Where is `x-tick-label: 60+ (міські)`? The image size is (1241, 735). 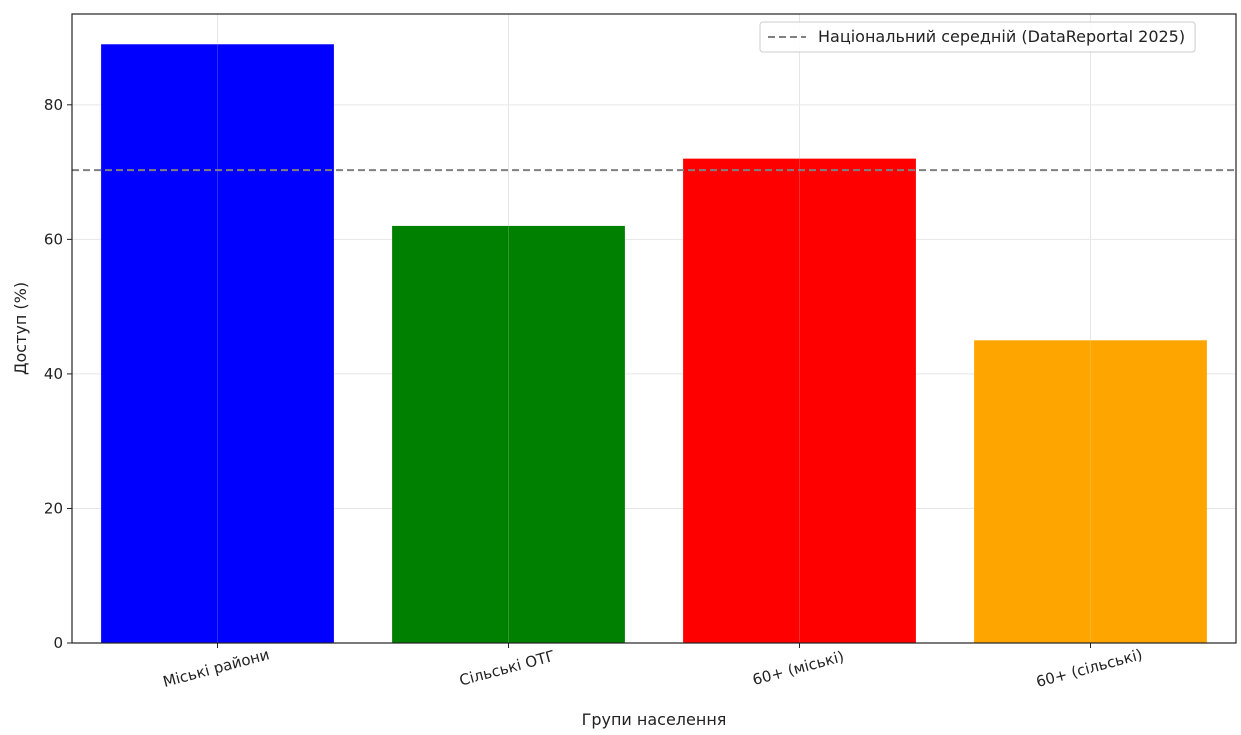 x-tick-label: 60+ (міські) is located at coordinates (798, 668).